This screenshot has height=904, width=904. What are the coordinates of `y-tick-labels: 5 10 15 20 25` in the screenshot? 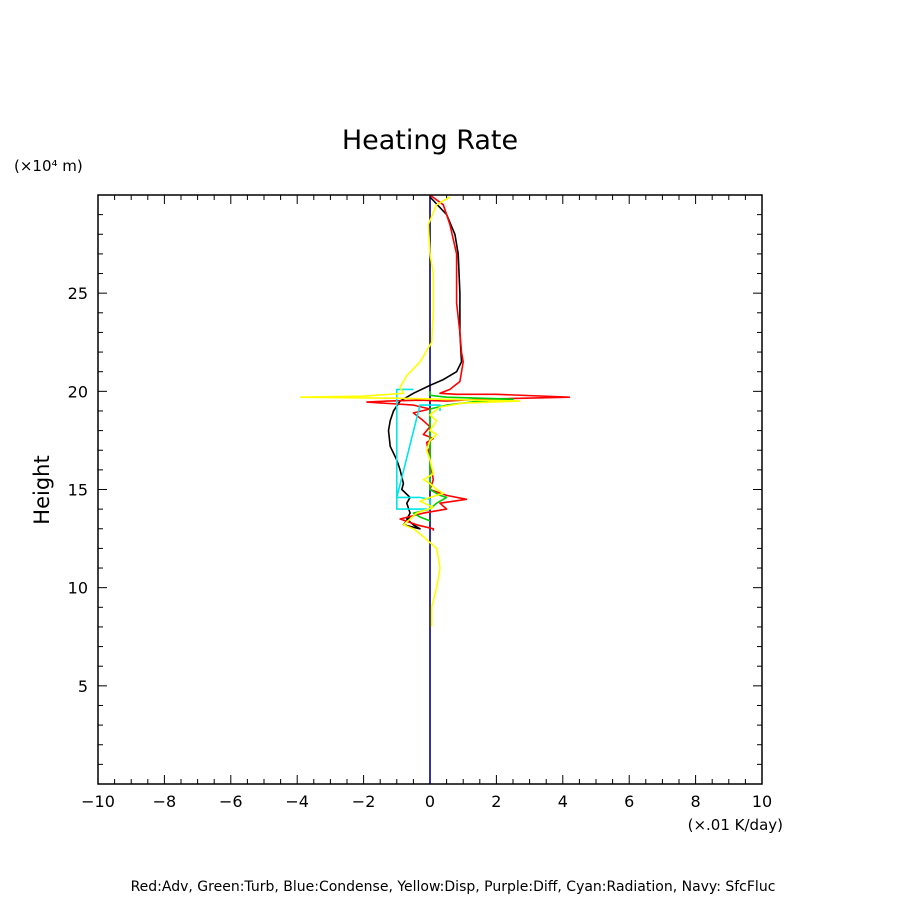 It's located at (78, 490).